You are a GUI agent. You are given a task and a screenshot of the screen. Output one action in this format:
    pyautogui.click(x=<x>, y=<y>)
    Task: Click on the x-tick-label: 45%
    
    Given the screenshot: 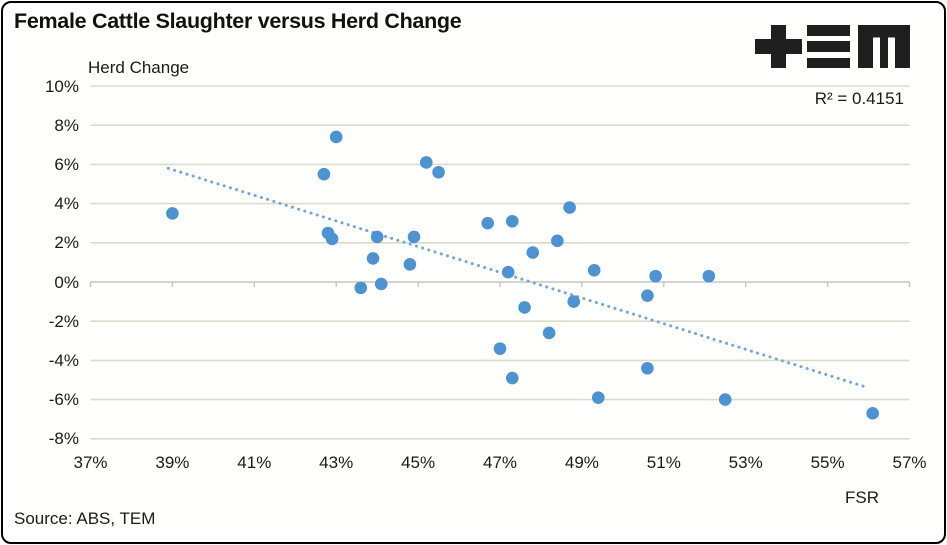 What is the action you would take?
    pyautogui.click(x=418, y=462)
    